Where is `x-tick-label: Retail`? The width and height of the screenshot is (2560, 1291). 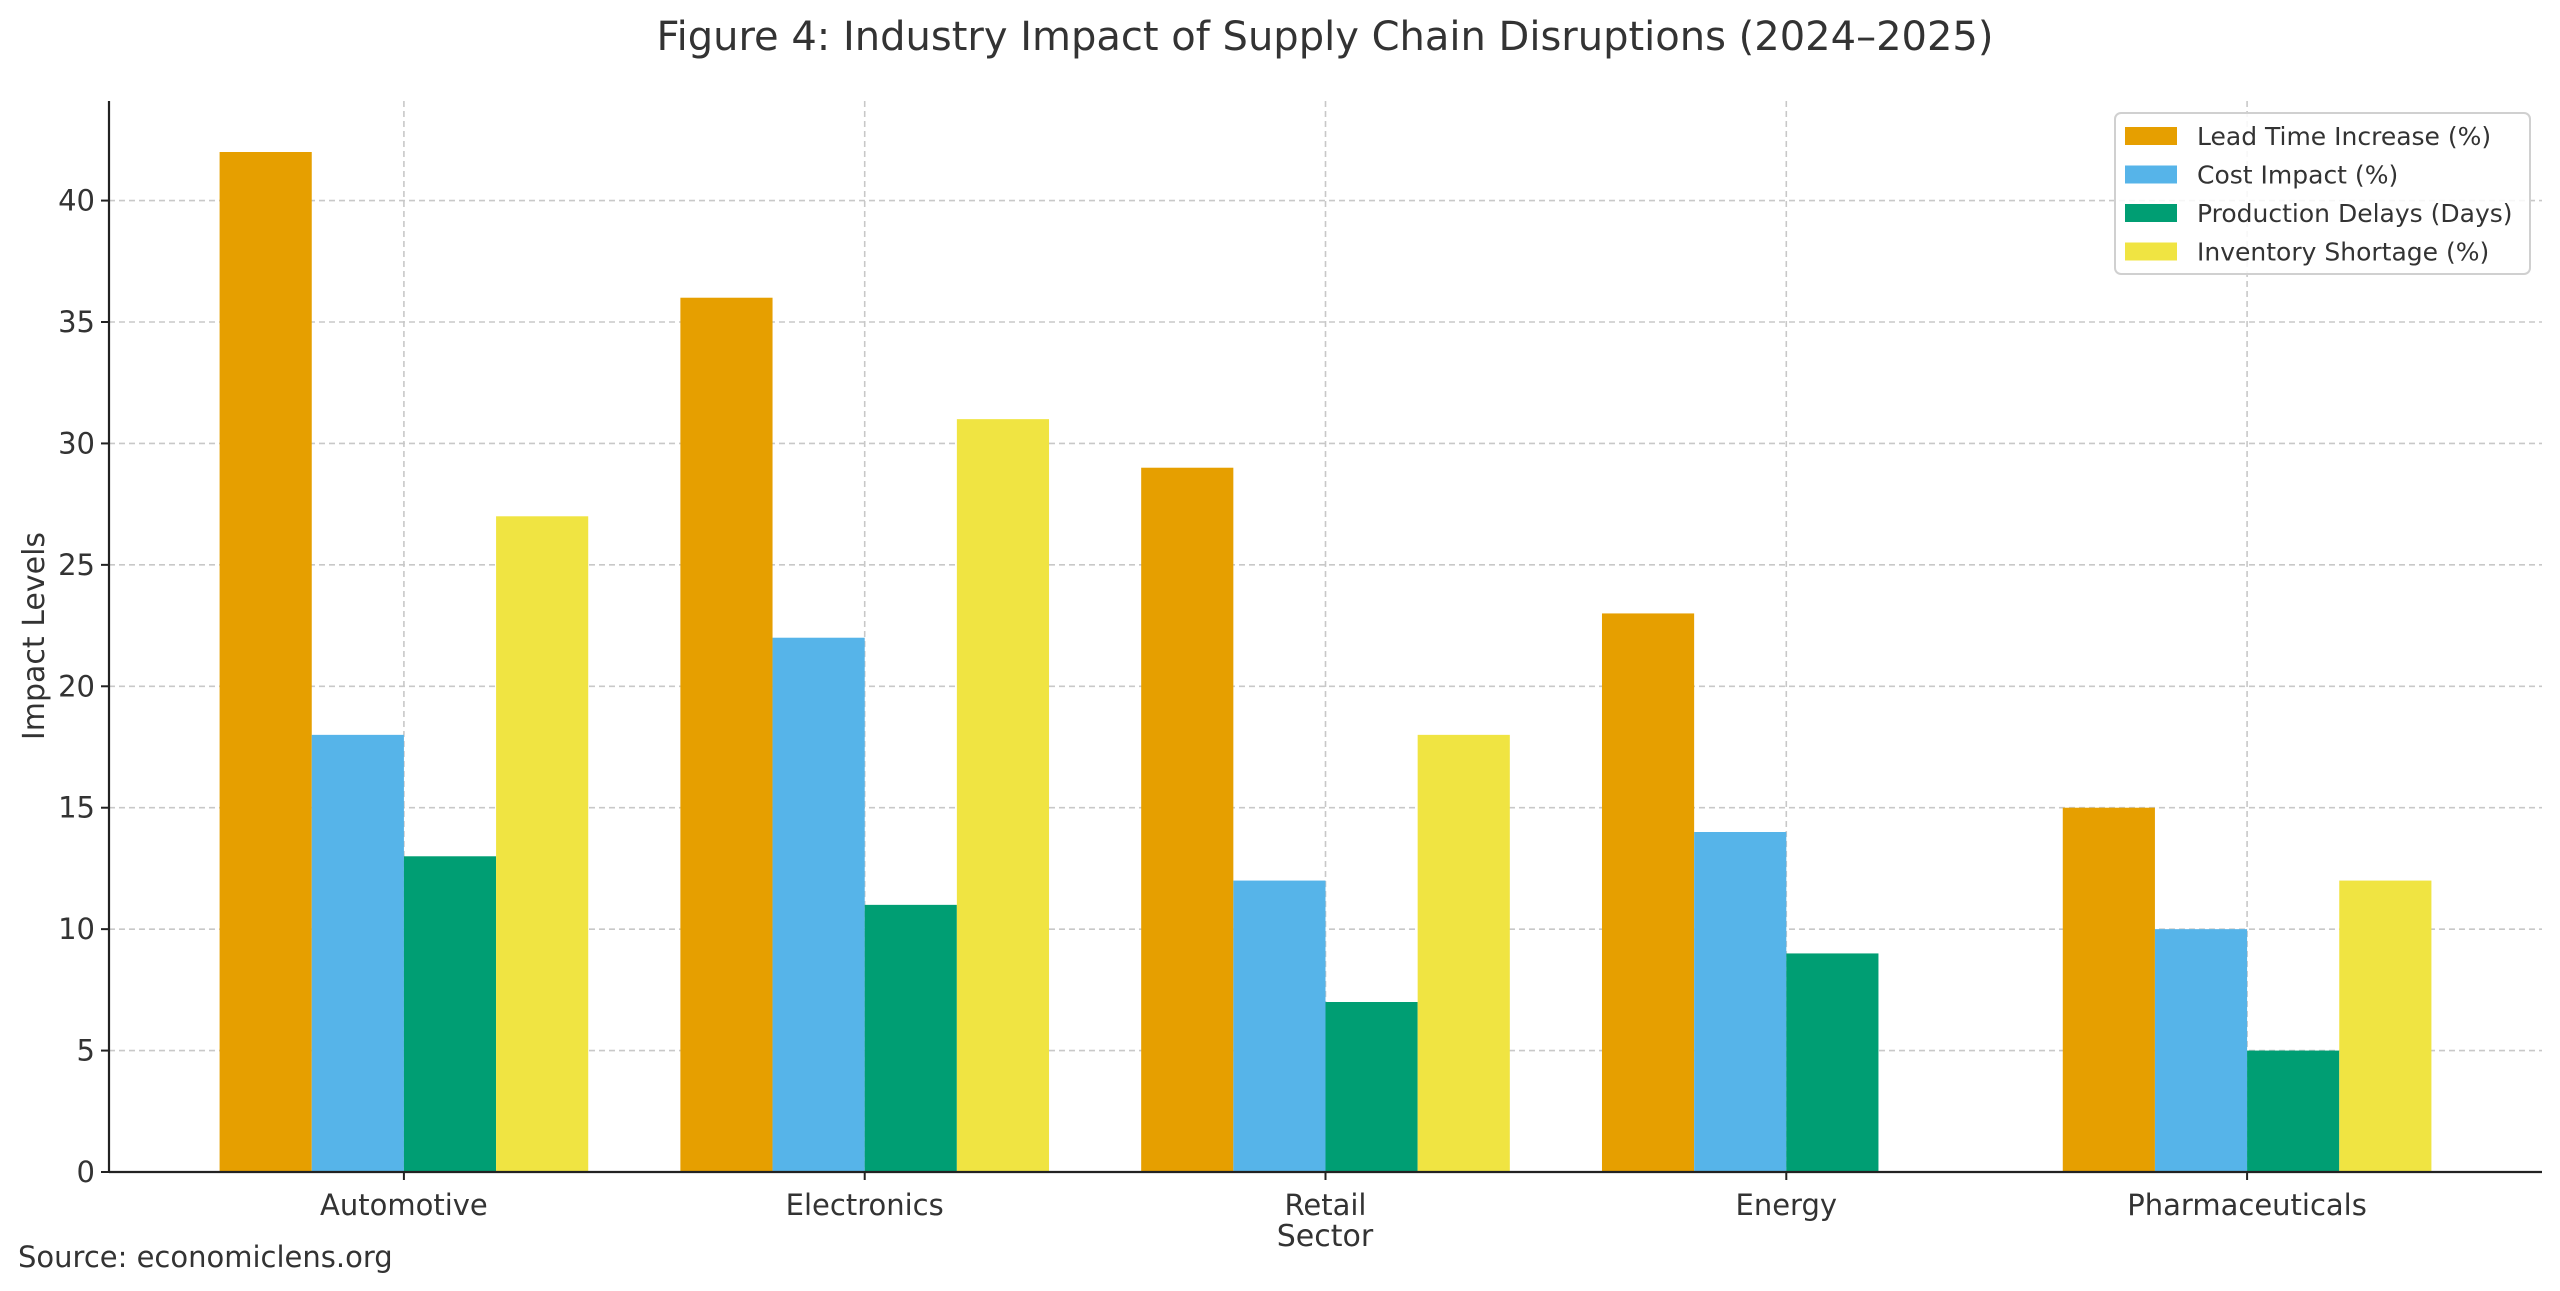
x-tick-label: Retail is located at coordinates (1326, 1205).